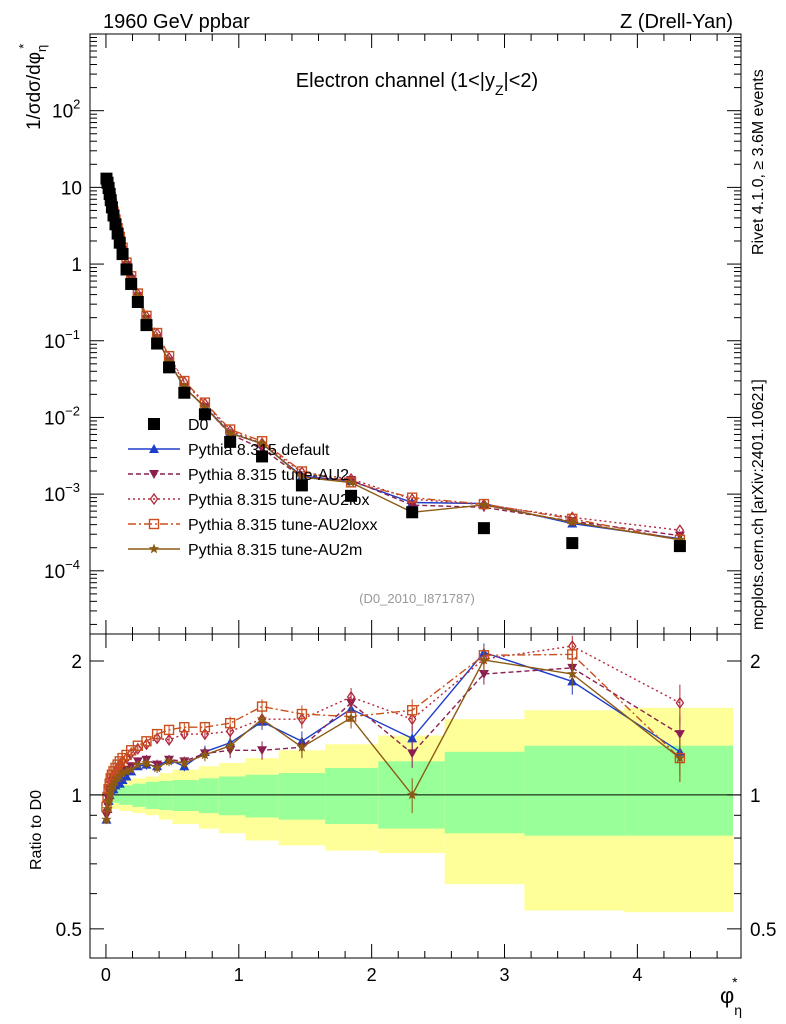 The height and width of the screenshot is (1024, 786). Describe the element at coordinates (417, 84) in the screenshot. I see `chart-title: Electron channel (1<|yZ|<2)` at that location.